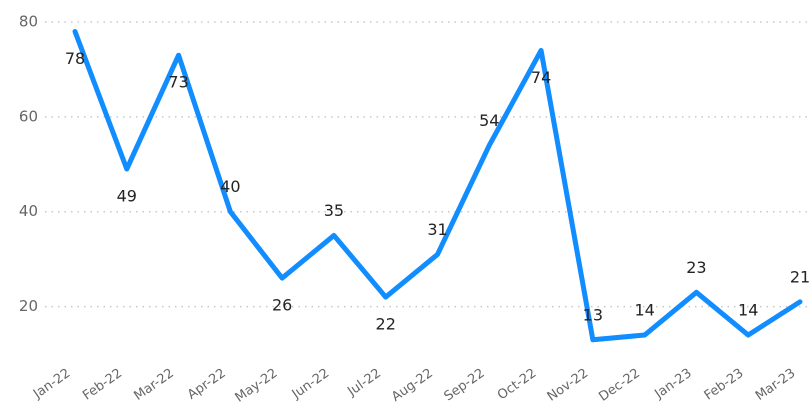 This screenshot has height=416, width=809. I want to click on data-label: 73, so click(178, 82).